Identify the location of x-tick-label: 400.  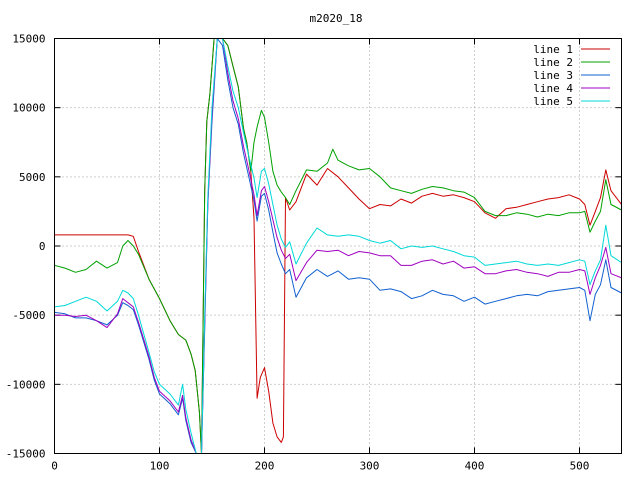
(475, 466).